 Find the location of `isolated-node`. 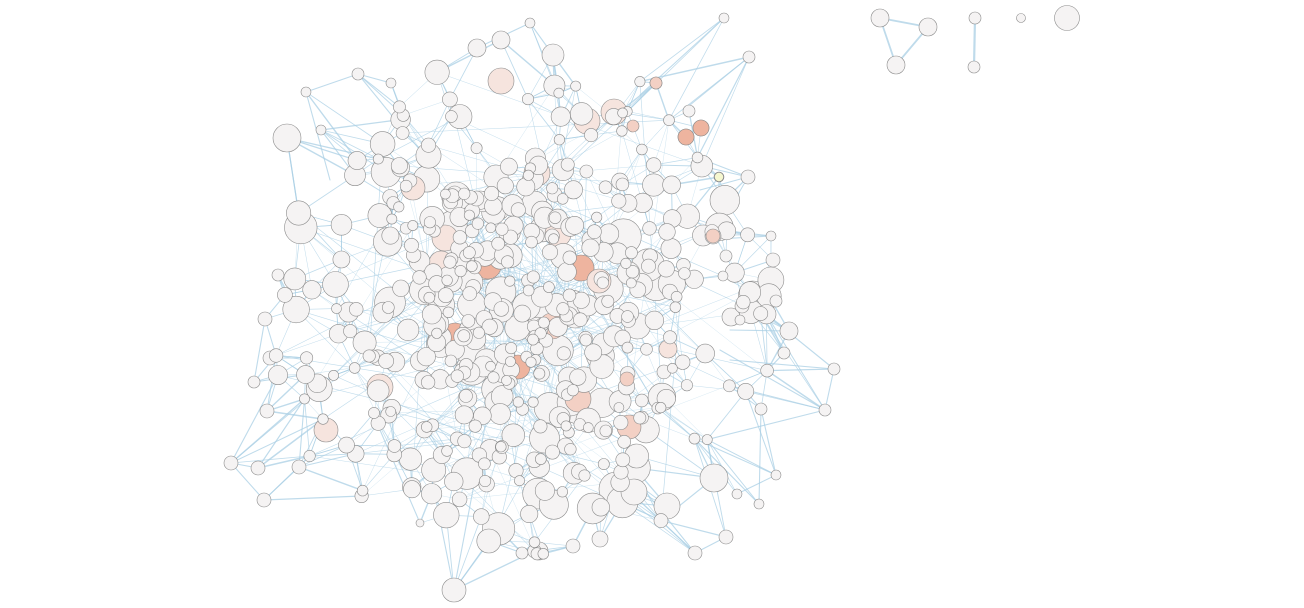

isolated-node is located at coordinates (1067, 18).